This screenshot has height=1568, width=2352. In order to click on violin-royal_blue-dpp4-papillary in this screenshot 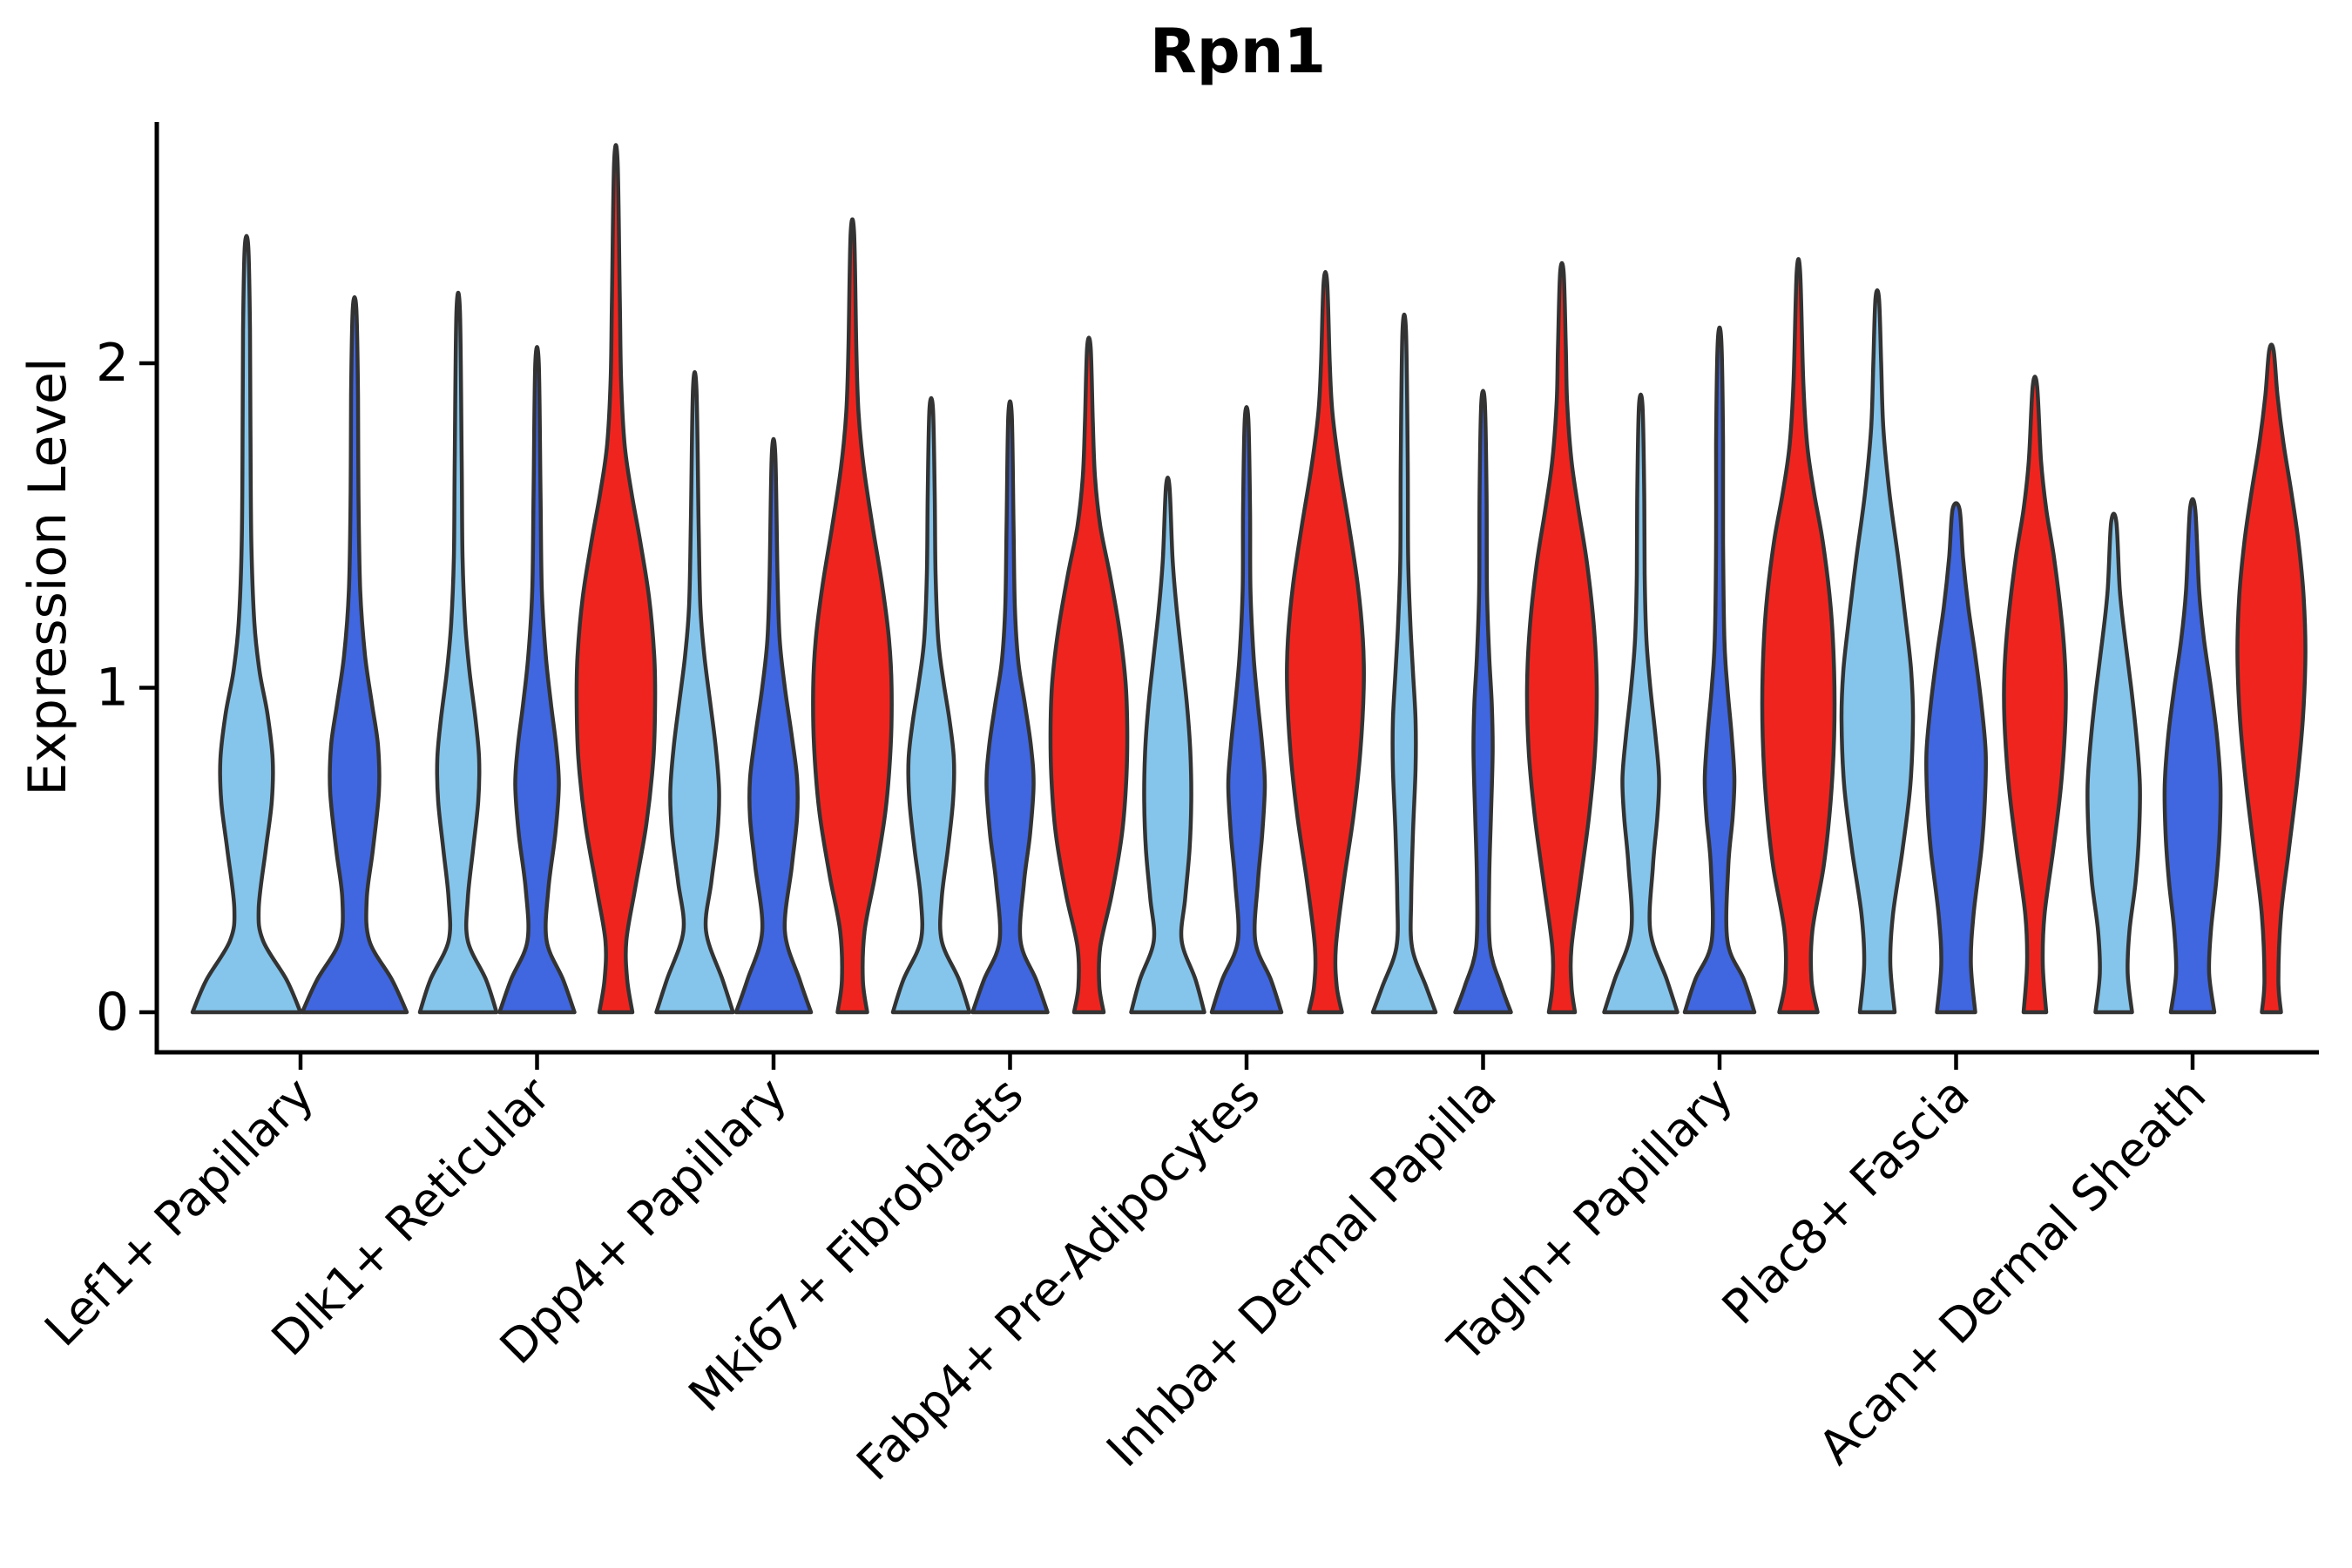, I will do `click(773, 726)`.